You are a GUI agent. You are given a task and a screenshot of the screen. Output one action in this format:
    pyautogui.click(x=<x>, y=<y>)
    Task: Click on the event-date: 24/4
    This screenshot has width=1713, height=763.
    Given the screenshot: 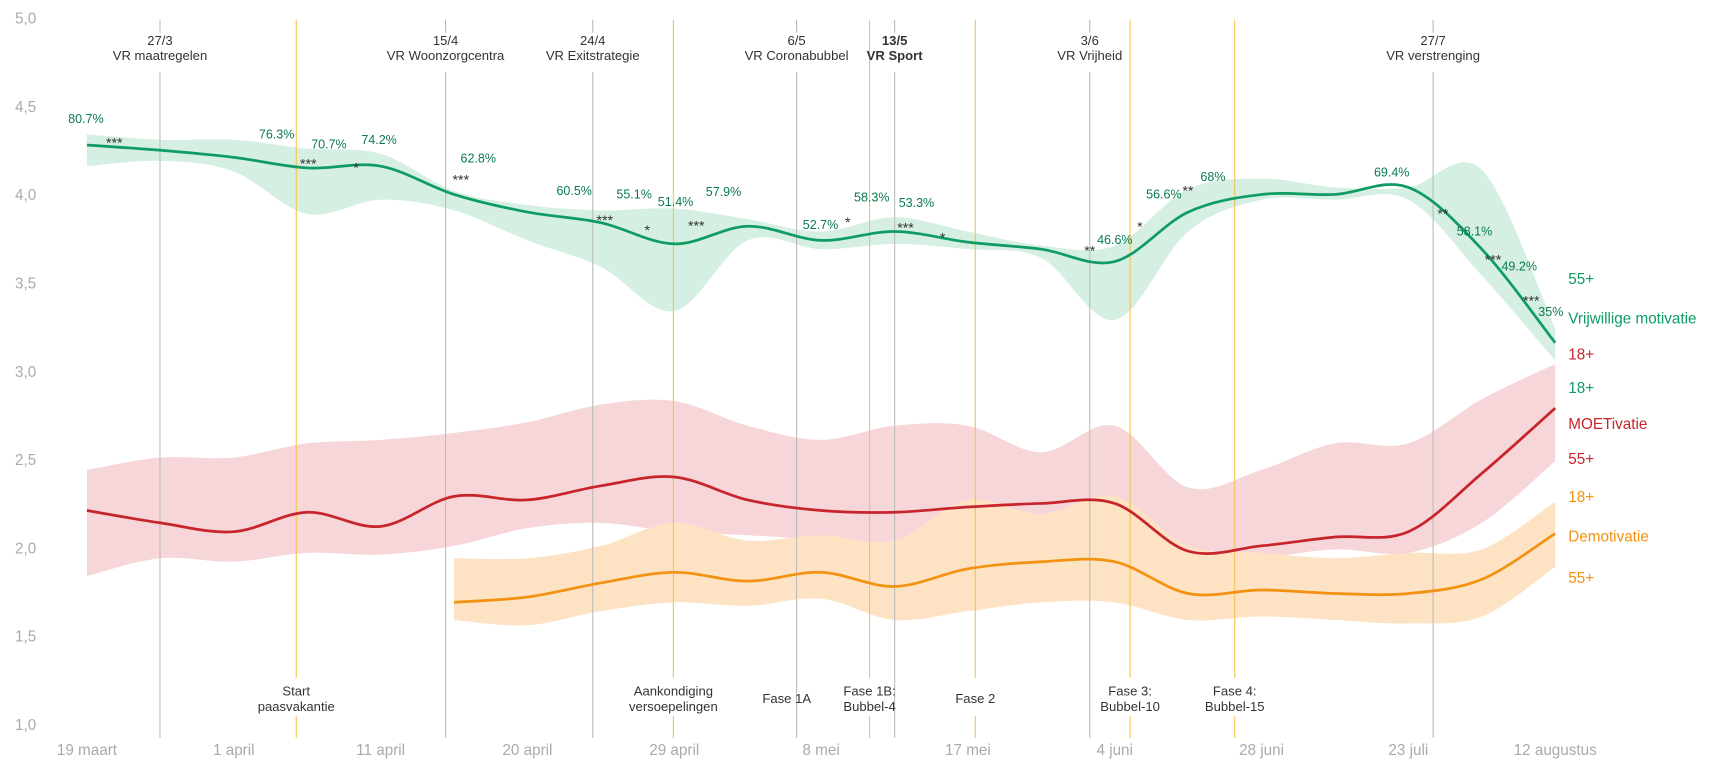 What is the action you would take?
    pyautogui.click(x=592, y=40)
    